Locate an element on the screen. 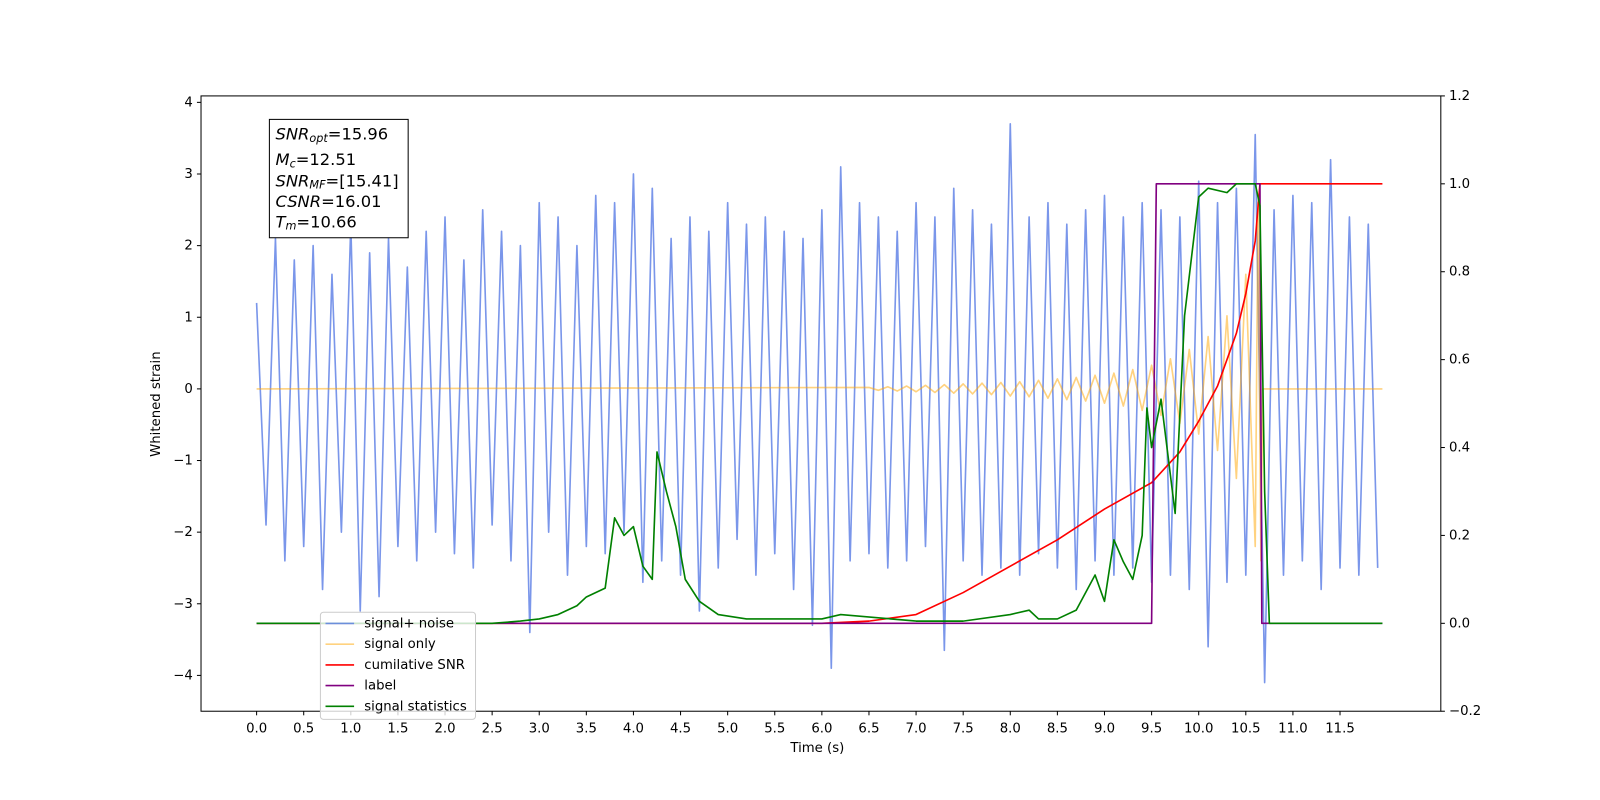  legend-box is located at coordinates (398, 665).